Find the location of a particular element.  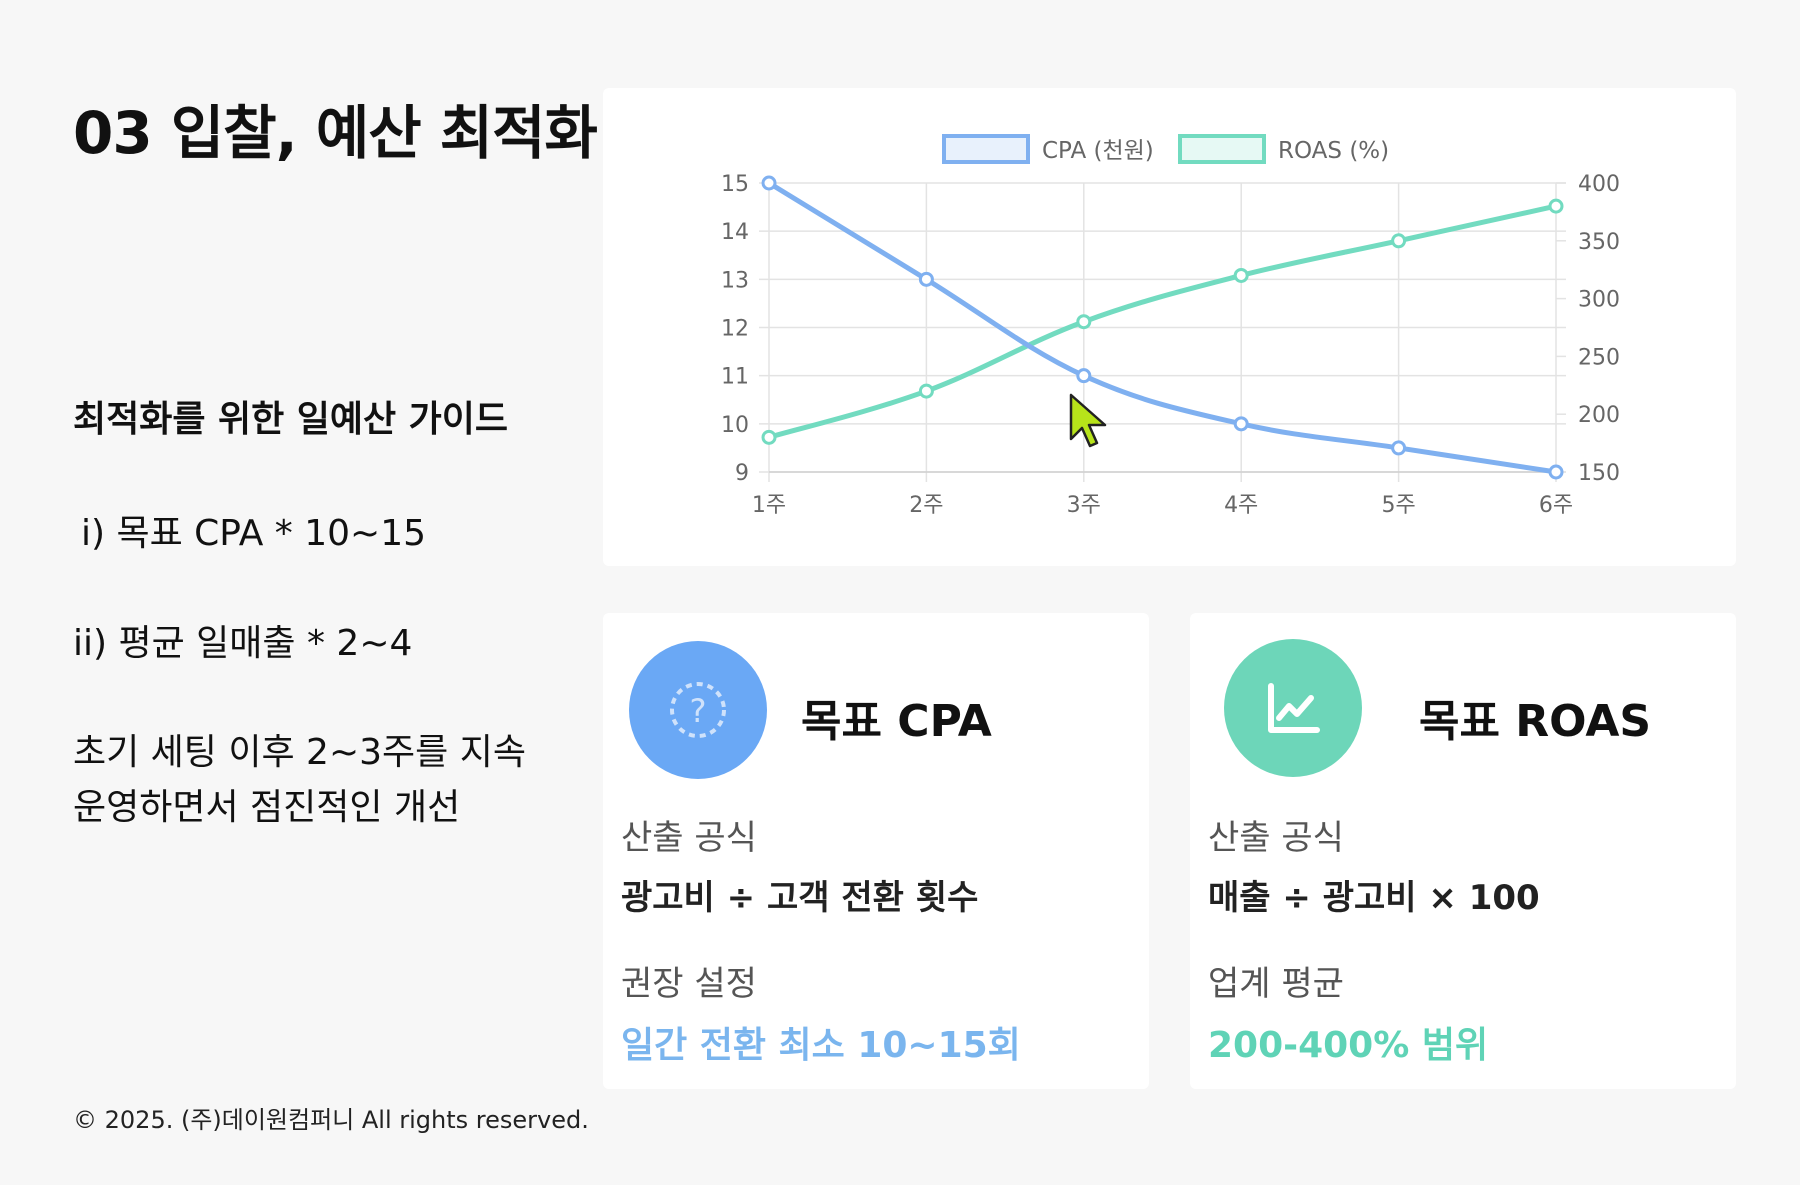

roas-formula: 매출 ÷ 광고비 × 100 is located at coordinates (1374, 898).